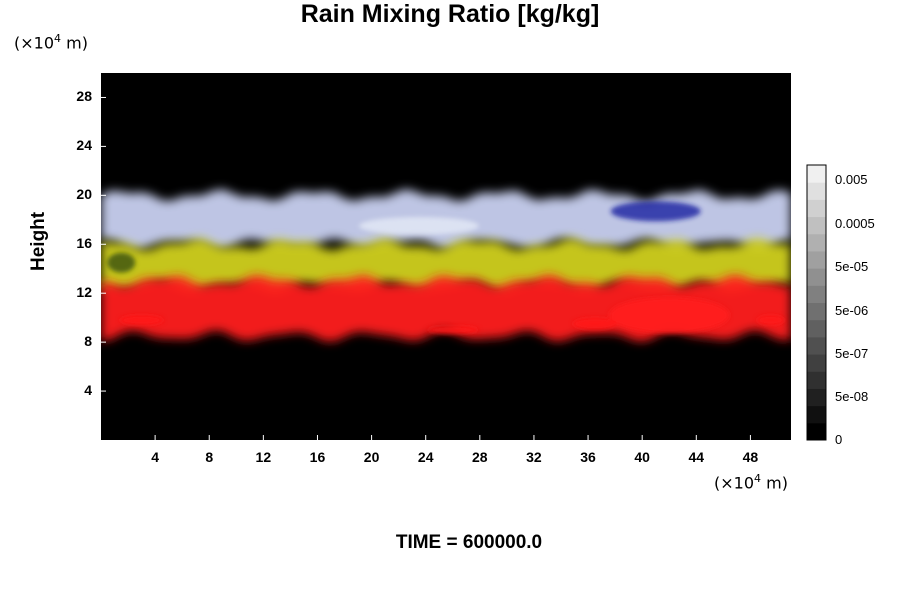 This screenshot has width=900, height=600. Describe the element at coordinates (155, 457) in the screenshot. I see `x-tick-label: 4` at that location.